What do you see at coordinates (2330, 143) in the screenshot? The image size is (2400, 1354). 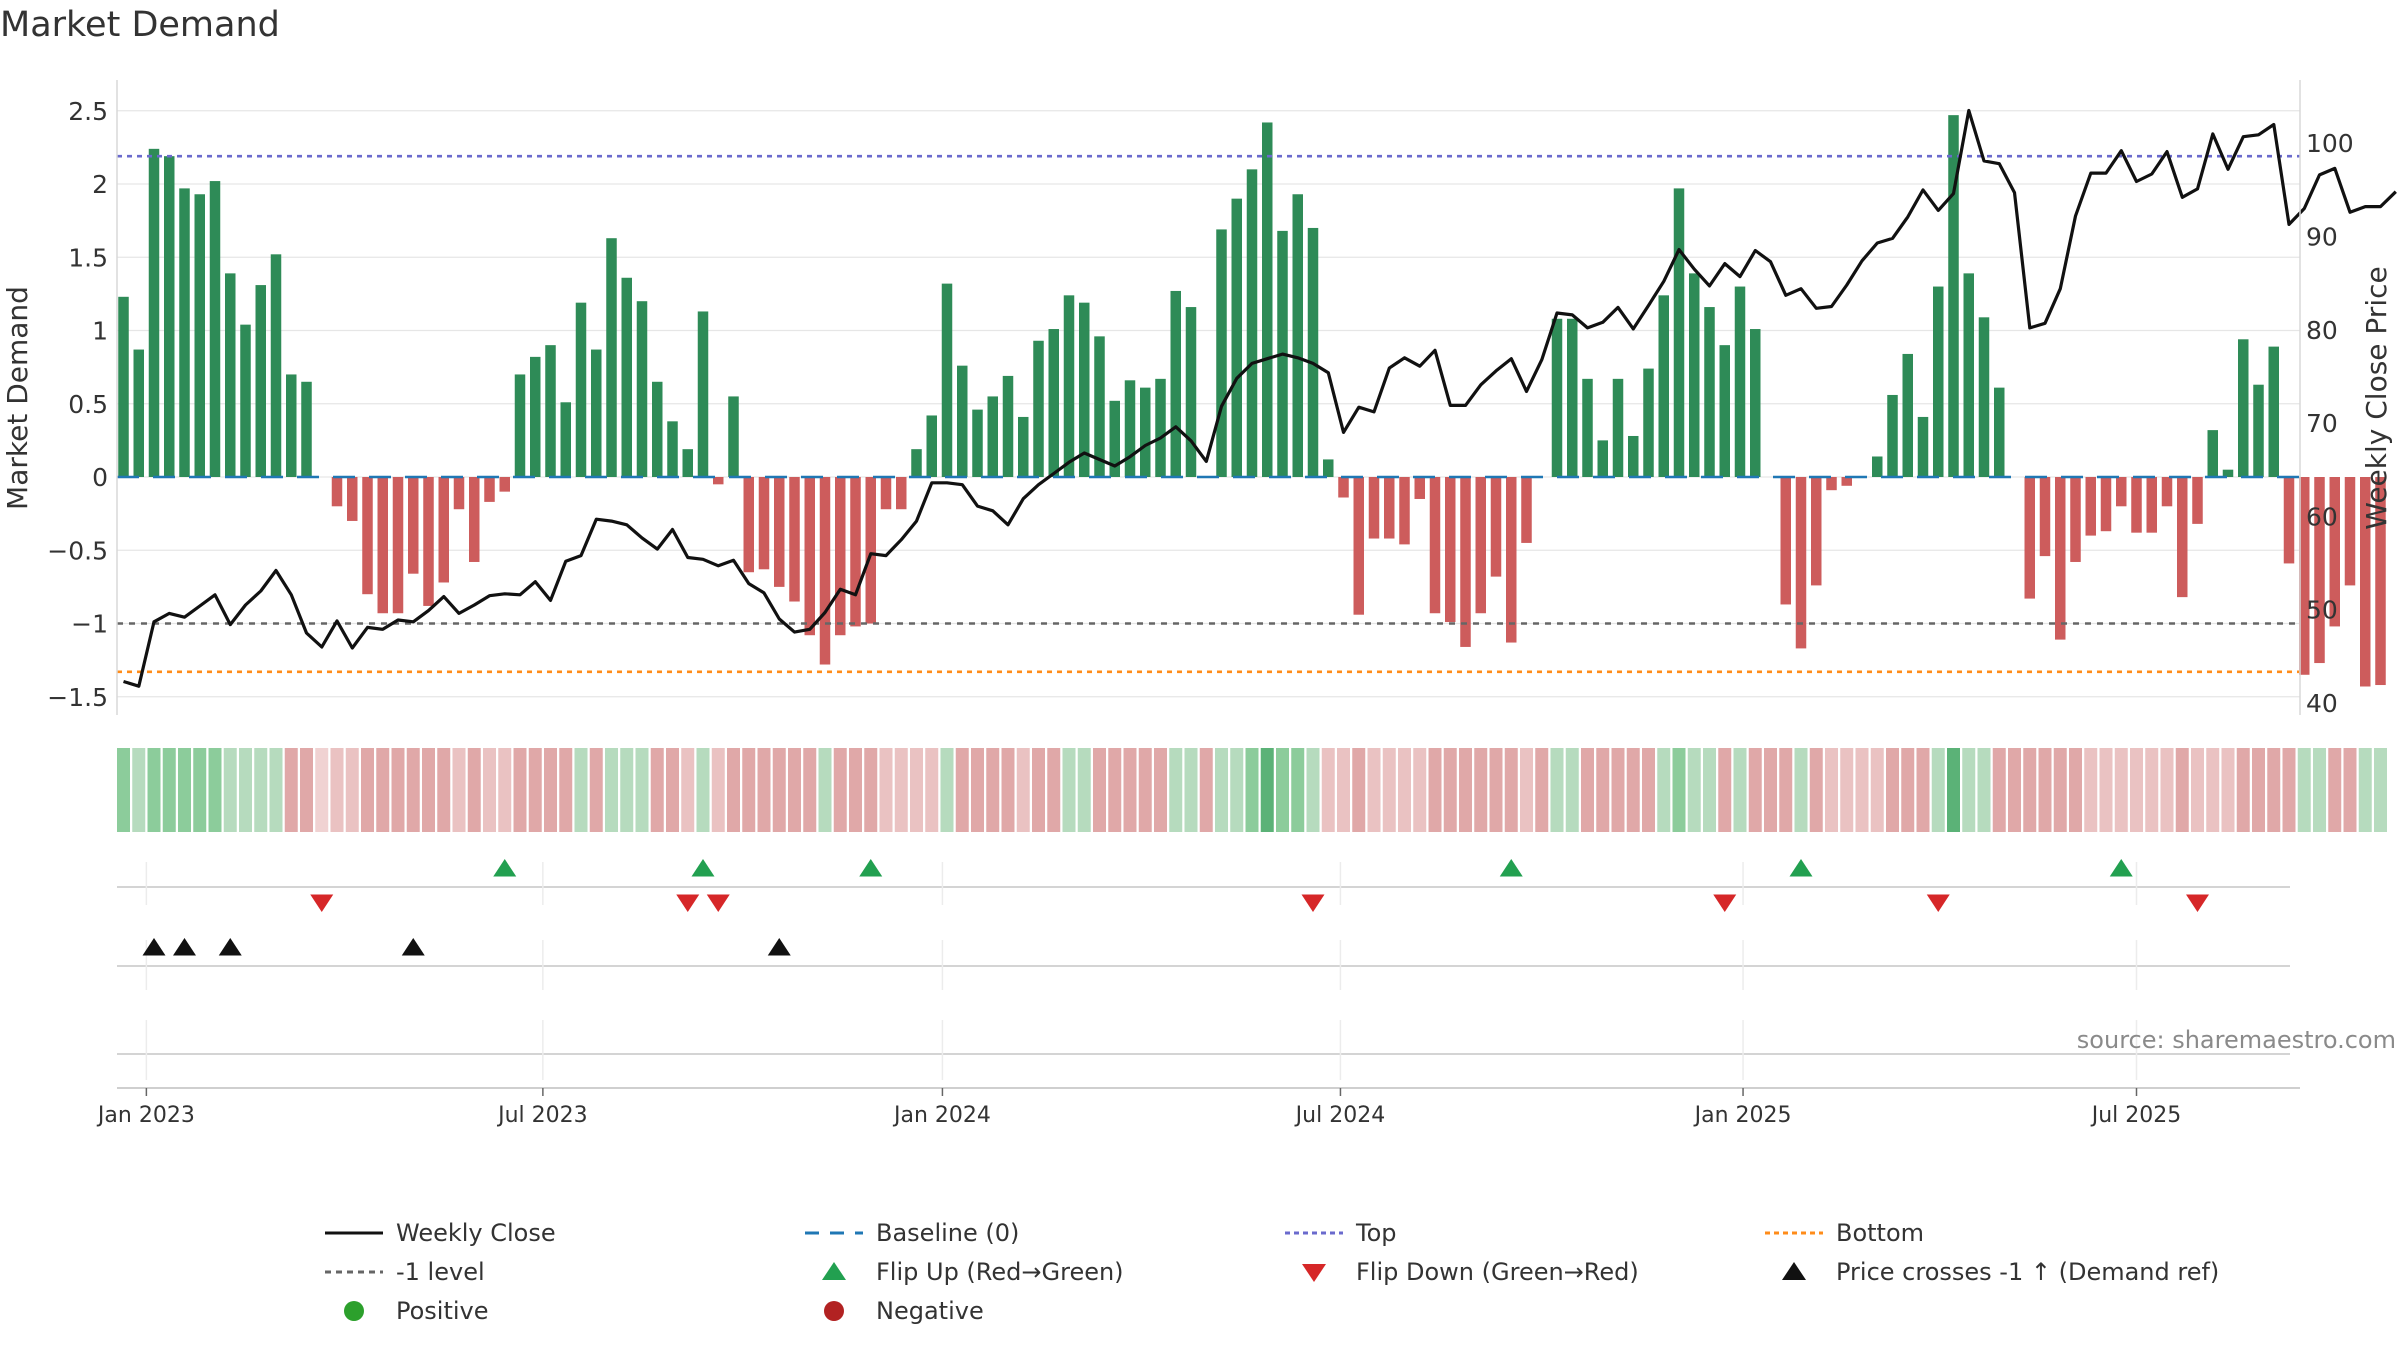 I see `y2-tick-label: 100` at bounding box center [2330, 143].